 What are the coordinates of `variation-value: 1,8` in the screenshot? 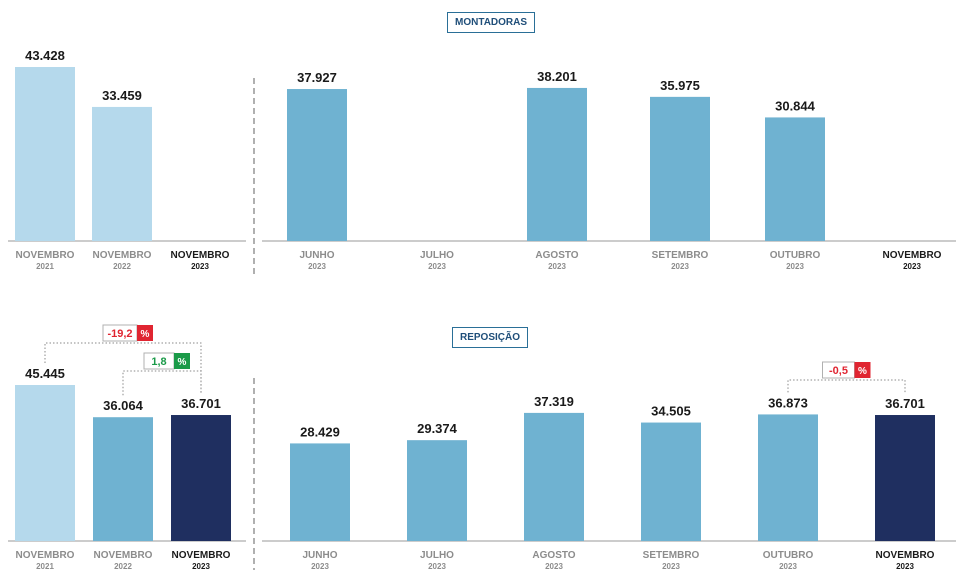 It's located at (158, 362).